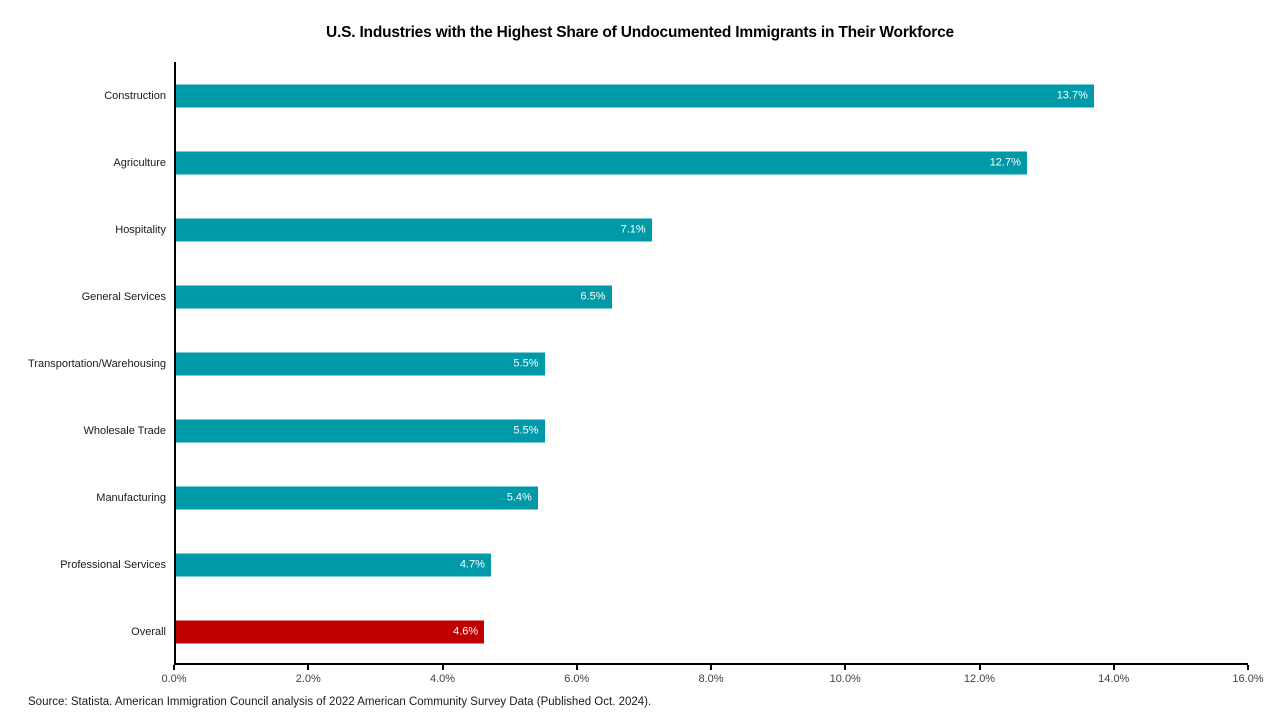 The width and height of the screenshot is (1280, 720). What do you see at coordinates (1005, 162) in the screenshot?
I see `bar-value-label: 12.7%` at bounding box center [1005, 162].